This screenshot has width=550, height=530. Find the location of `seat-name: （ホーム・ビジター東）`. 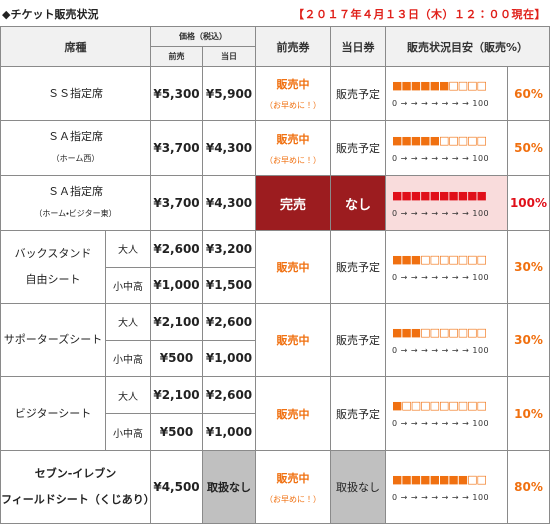

seat-name: （ホーム・ビジター東） is located at coordinates (75, 213).